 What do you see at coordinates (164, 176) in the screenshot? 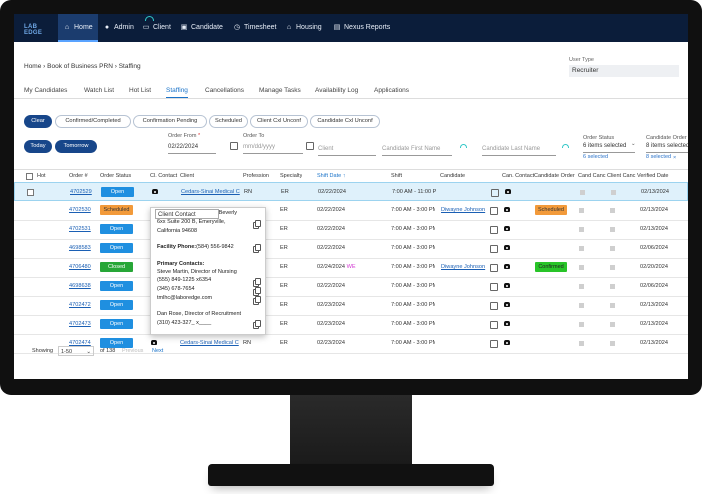
I see `col-cl-contact: Cl. Contact` at bounding box center [164, 176].